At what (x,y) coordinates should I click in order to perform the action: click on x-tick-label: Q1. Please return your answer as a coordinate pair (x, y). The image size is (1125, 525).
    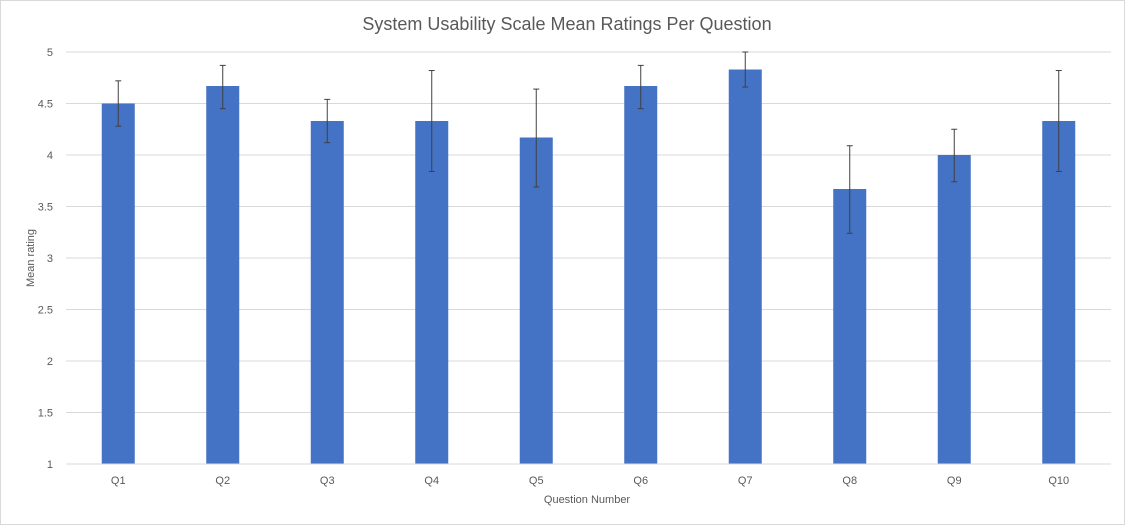
    Looking at the image, I should click on (118, 481).